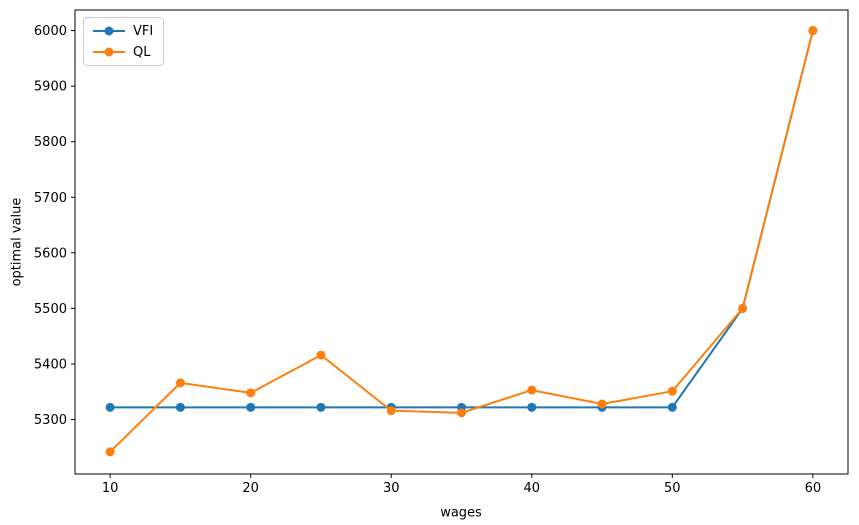 The height and width of the screenshot is (525, 859). I want to click on legend: VFI QL, so click(124, 41).